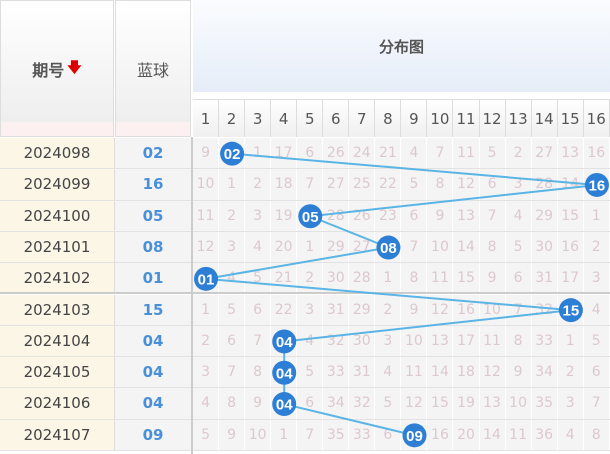  I want to click on miss-count-cell: 29, so click(336, 247).